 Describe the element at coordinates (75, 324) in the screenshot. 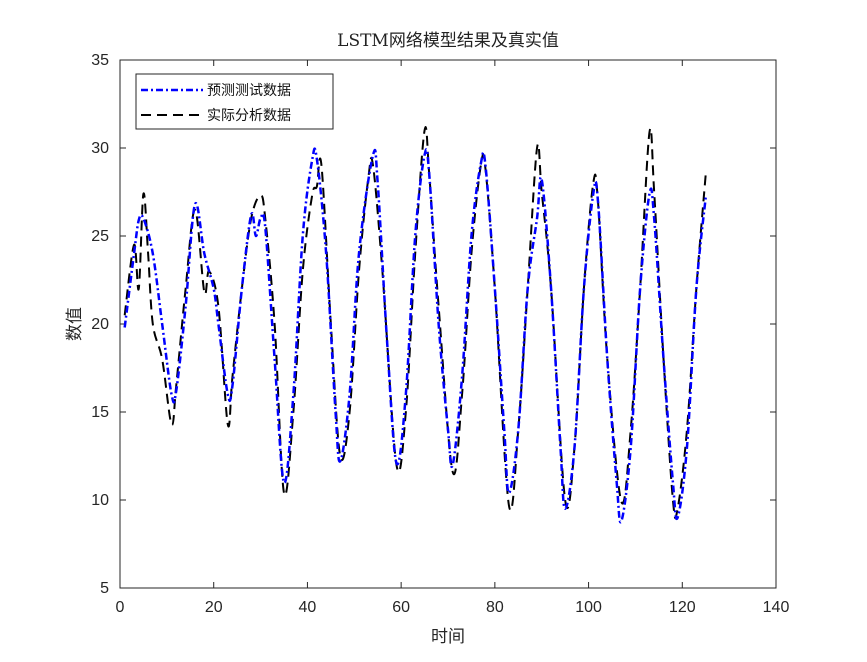

I see `y-axis-label: 数值` at that location.